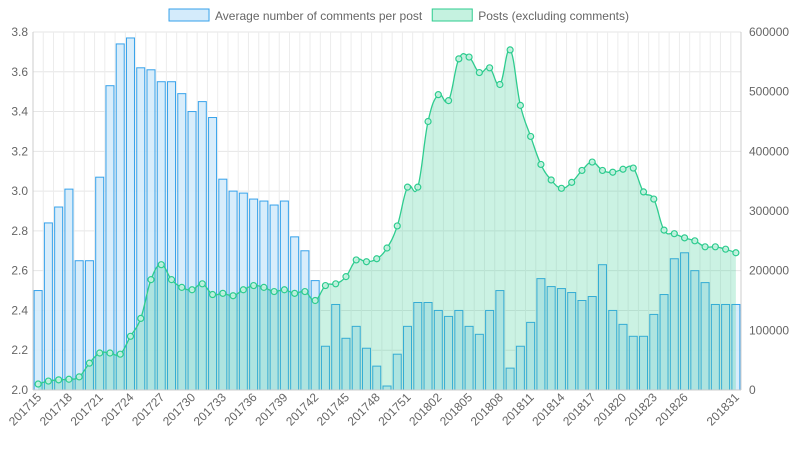 The width and height of the screenshot is (798, 450). What do you see at coordinates (189, 15) in the screenshot?
I see `legend-item-comments-swatch` at bounding box center [189, 15].